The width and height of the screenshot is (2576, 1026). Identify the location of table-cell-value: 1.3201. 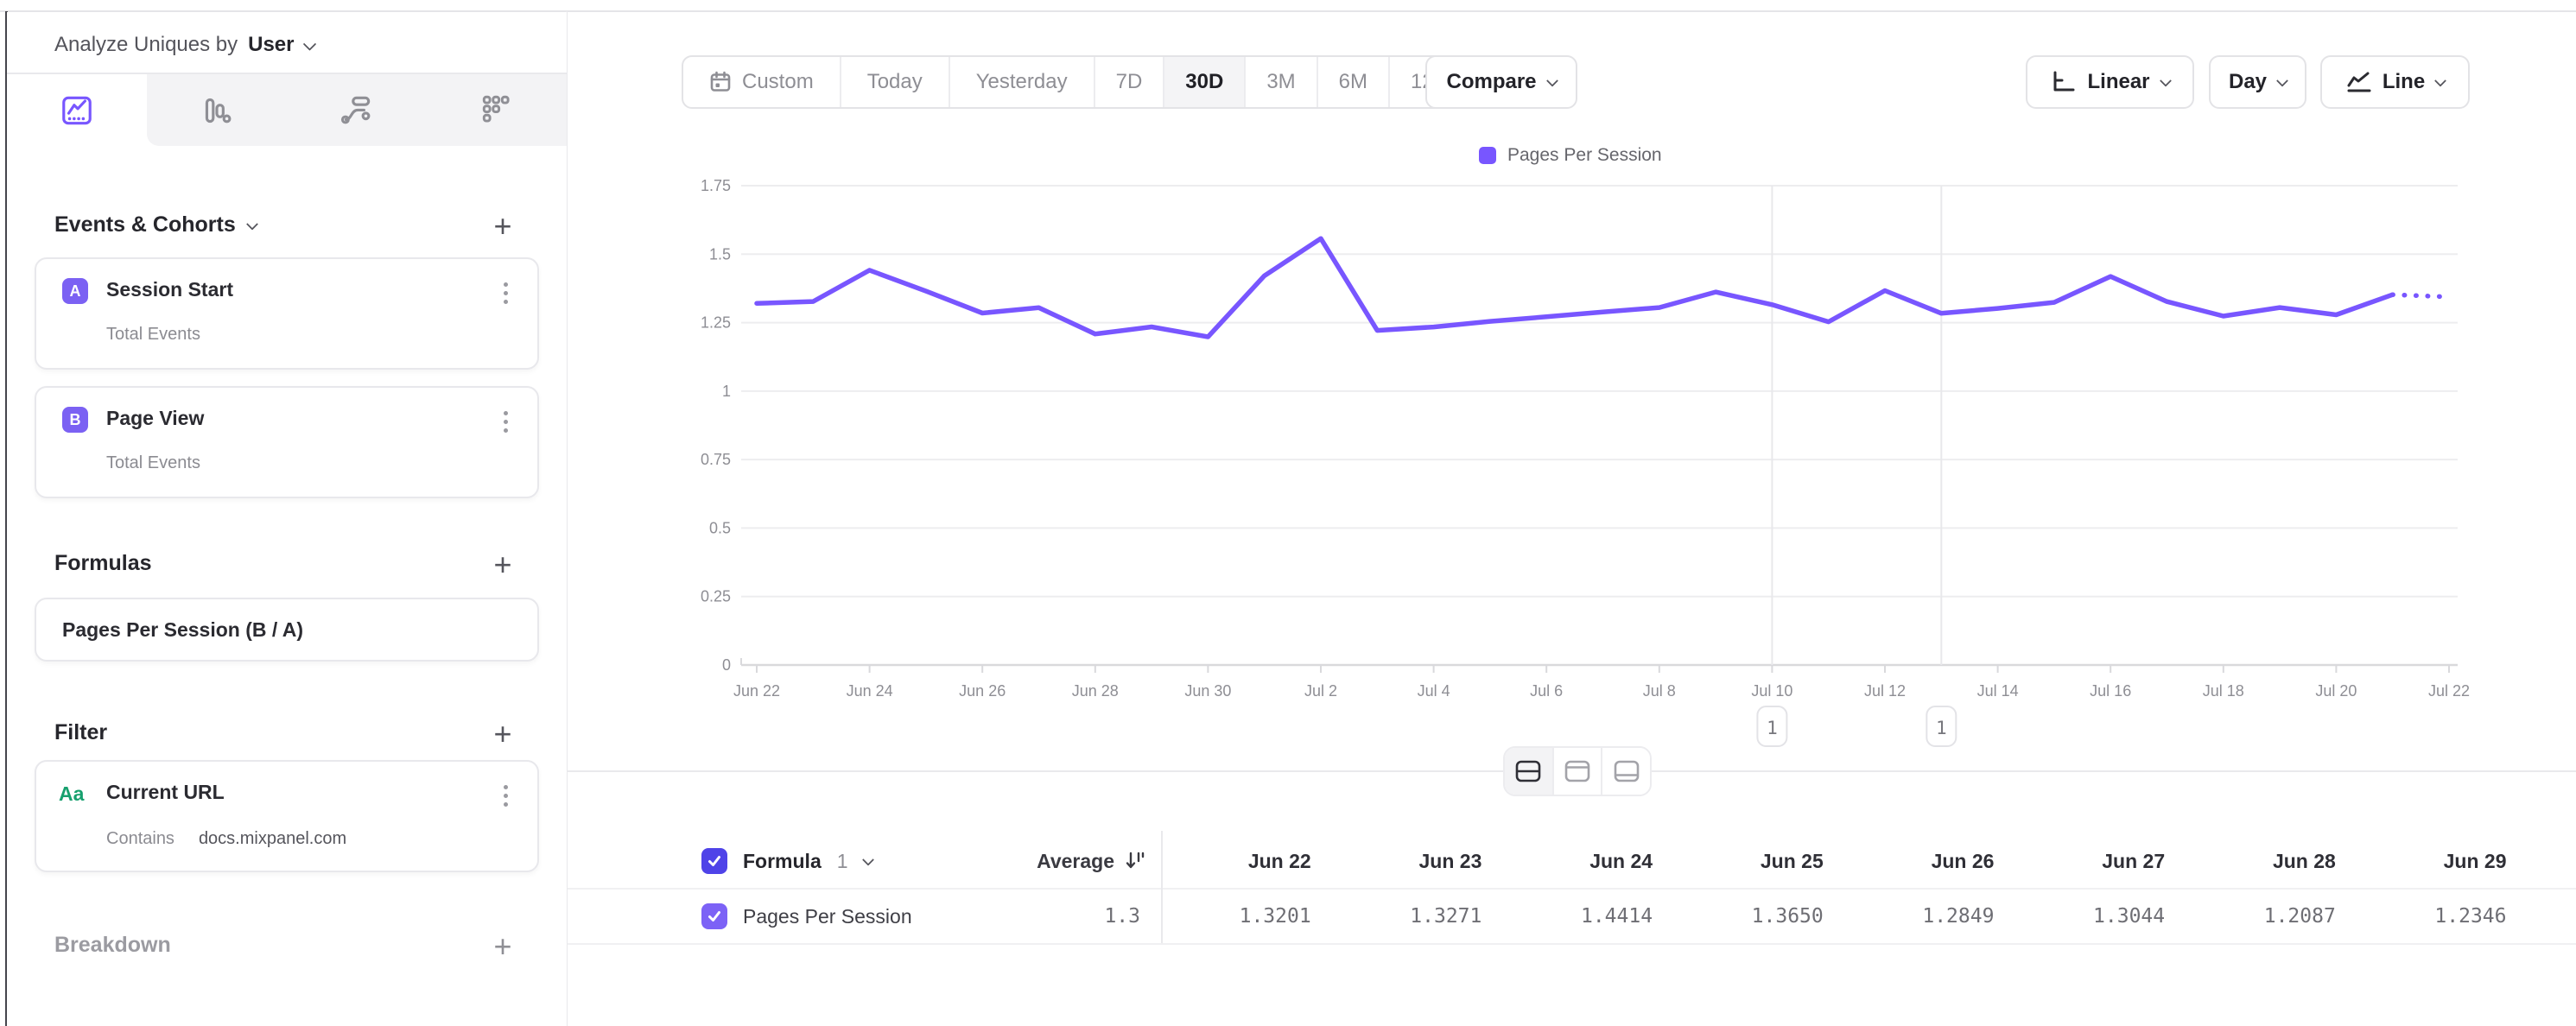
(1275, 917).